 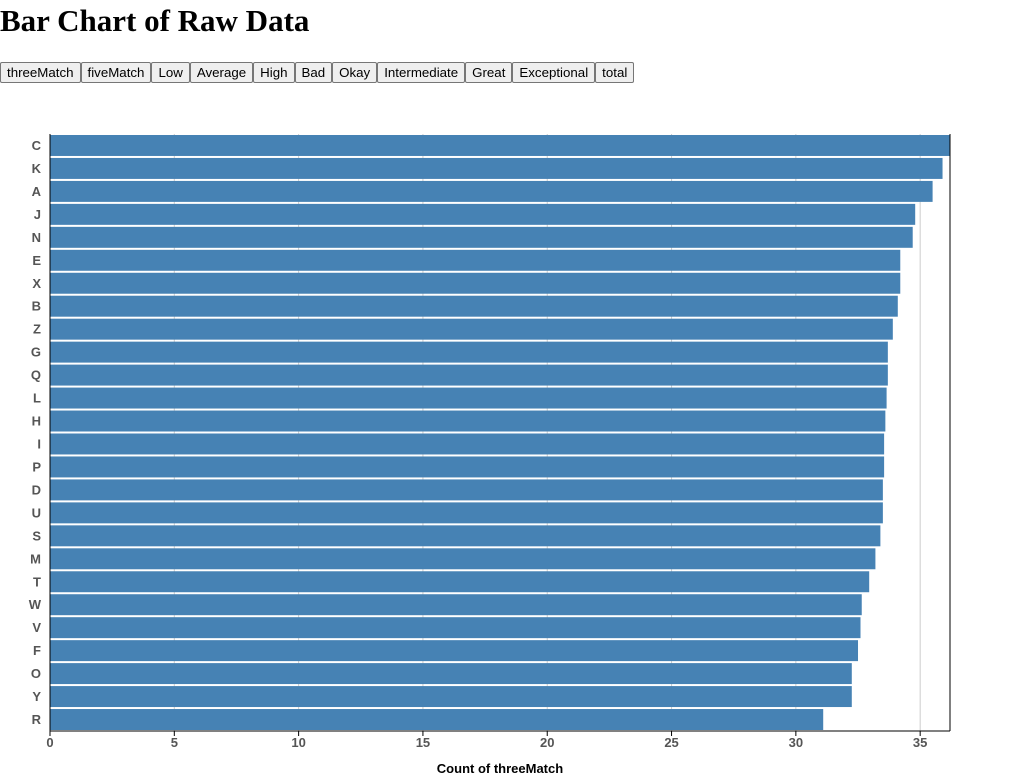 I want to click on y-tick-label-a: A, so click(x=37, y=191).